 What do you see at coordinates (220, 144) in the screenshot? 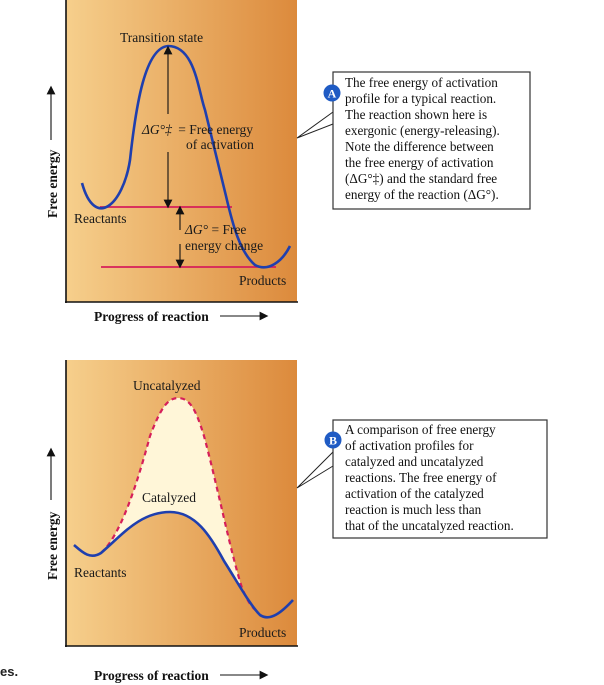
I see `panel-a-activation-text-2: of activation` at bounding box center [220, 144].